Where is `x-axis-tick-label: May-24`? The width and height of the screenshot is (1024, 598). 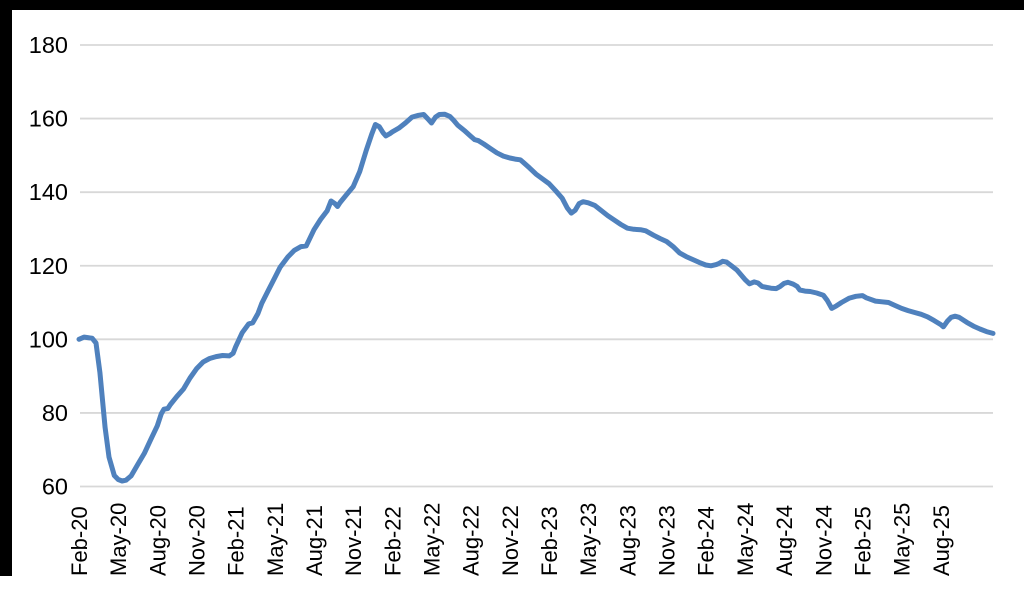
x-axis-tick-label: May-24 is located at coordinates (745, 539).